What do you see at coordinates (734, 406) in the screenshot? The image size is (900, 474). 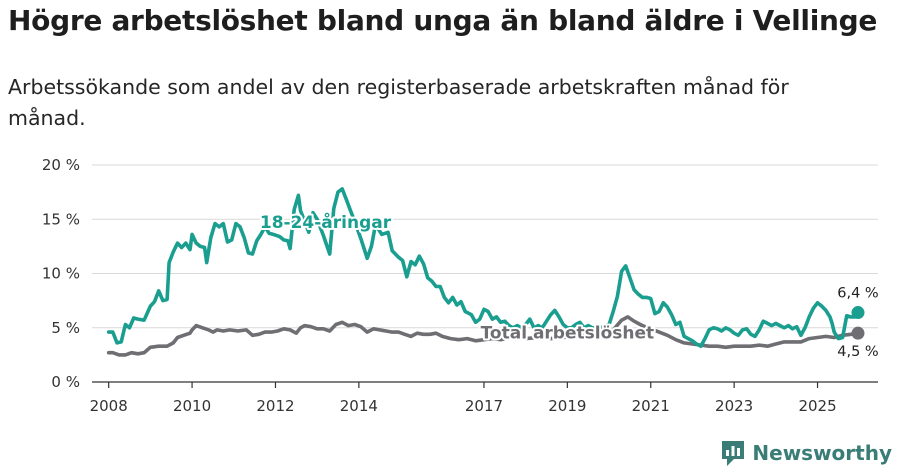 I see `x-tick-label: 2023` at bounding box center [734, 406].